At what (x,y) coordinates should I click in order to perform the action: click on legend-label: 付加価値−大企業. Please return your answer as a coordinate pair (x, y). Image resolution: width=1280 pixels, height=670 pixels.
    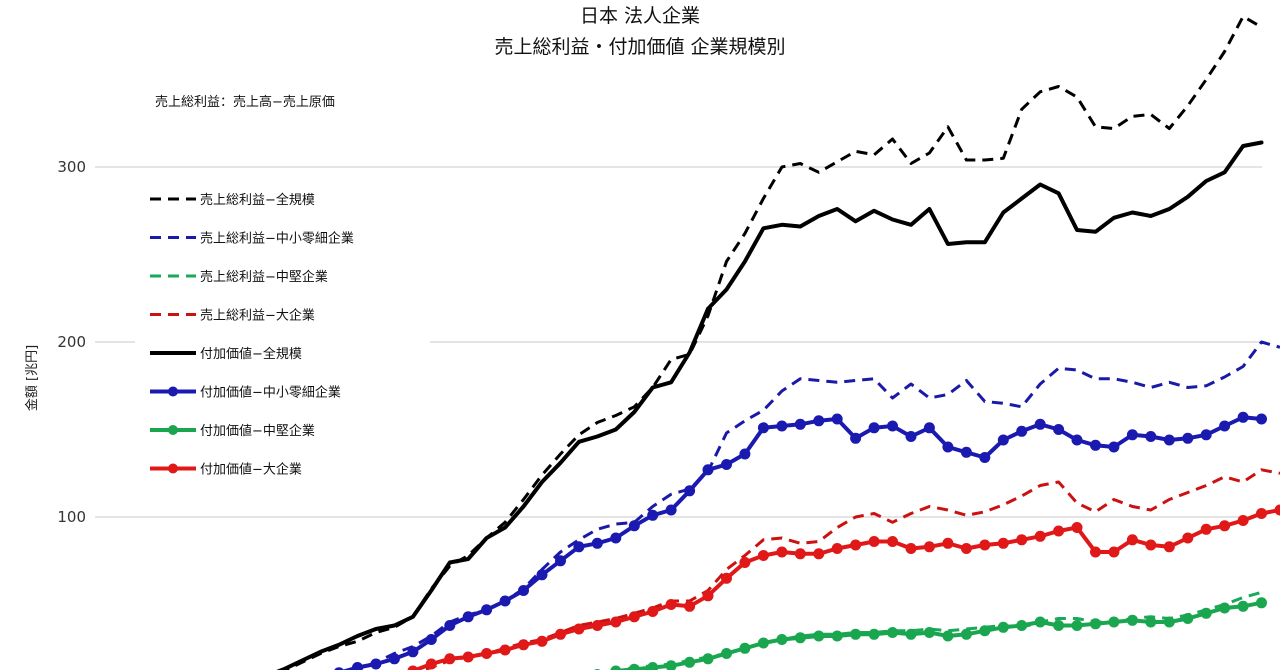
    Looking at the image, I should click on (251, 470).